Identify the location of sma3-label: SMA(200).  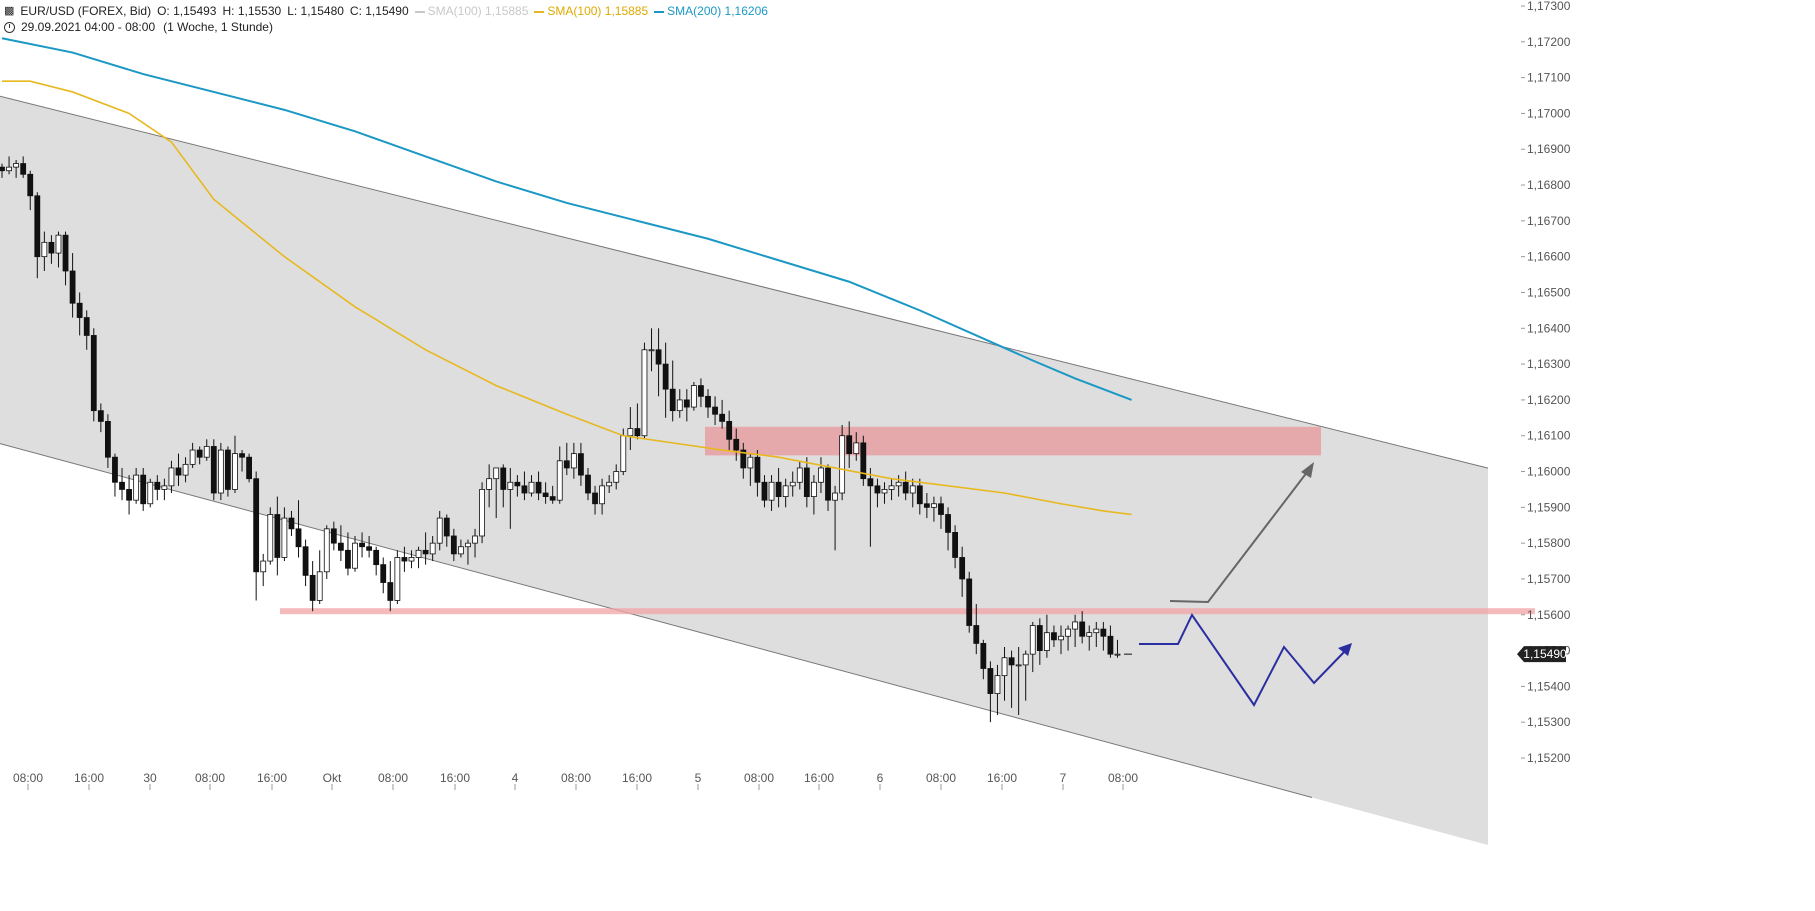
(694, 11).